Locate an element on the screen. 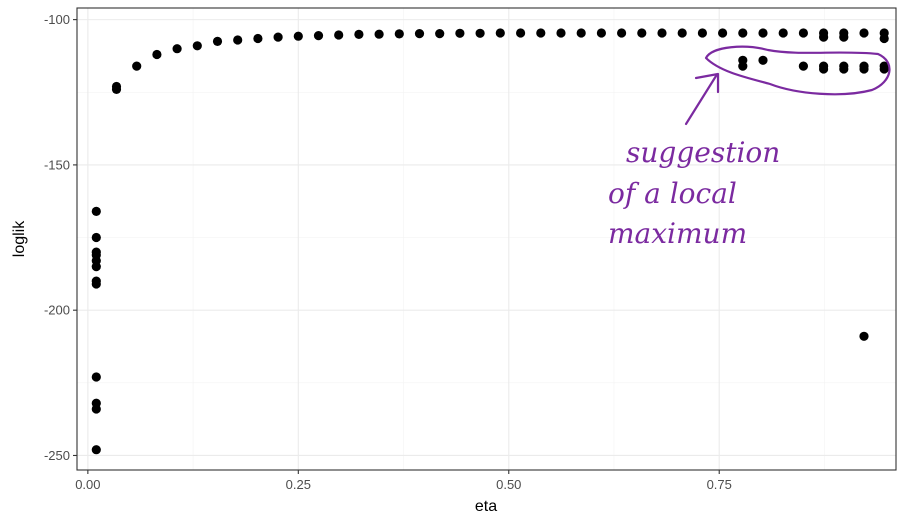  y-axis-tick-labels: -100 -150 -200 -250 is located at coordinates (57, 237).